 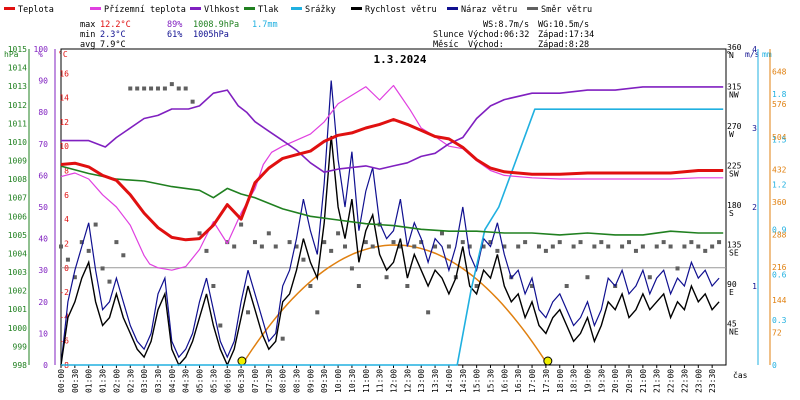 What do you see at coordinates (380, 381) in the screenshot?
I see `x-tick-label: 11:30` at bounding box center [380, 381].